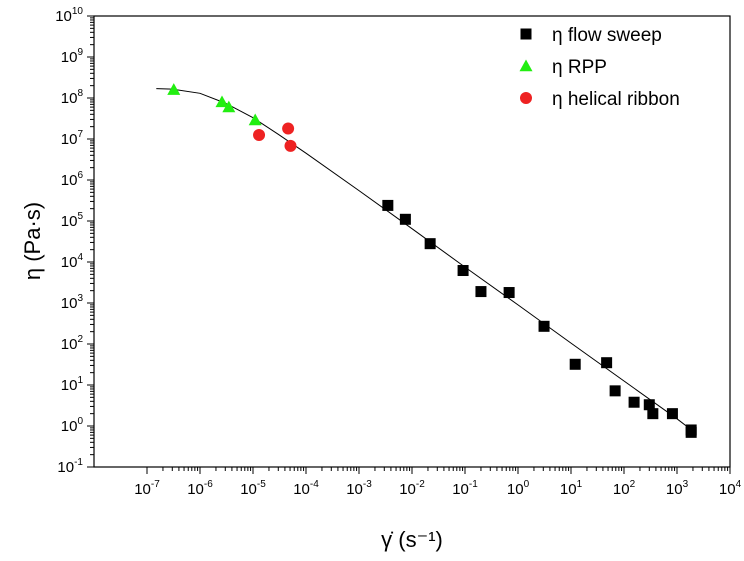 The height and width of the screenshot is (561, 744). What do you see at coordinates (78, 462) in the screenshot?
I see `y-tick-exponent: -1` at bounding box center [78, 462].